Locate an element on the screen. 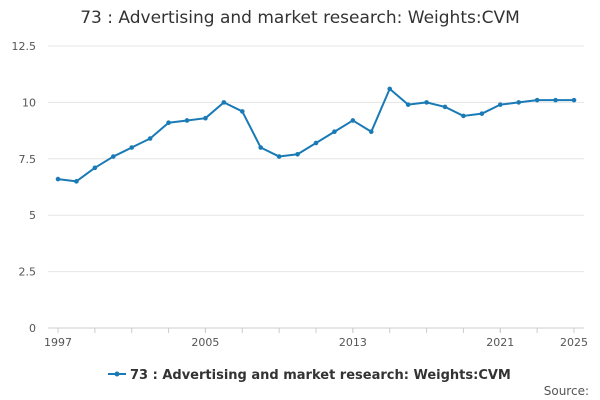  y-tick-label: 2.5 is located at coordinates (28, 272).